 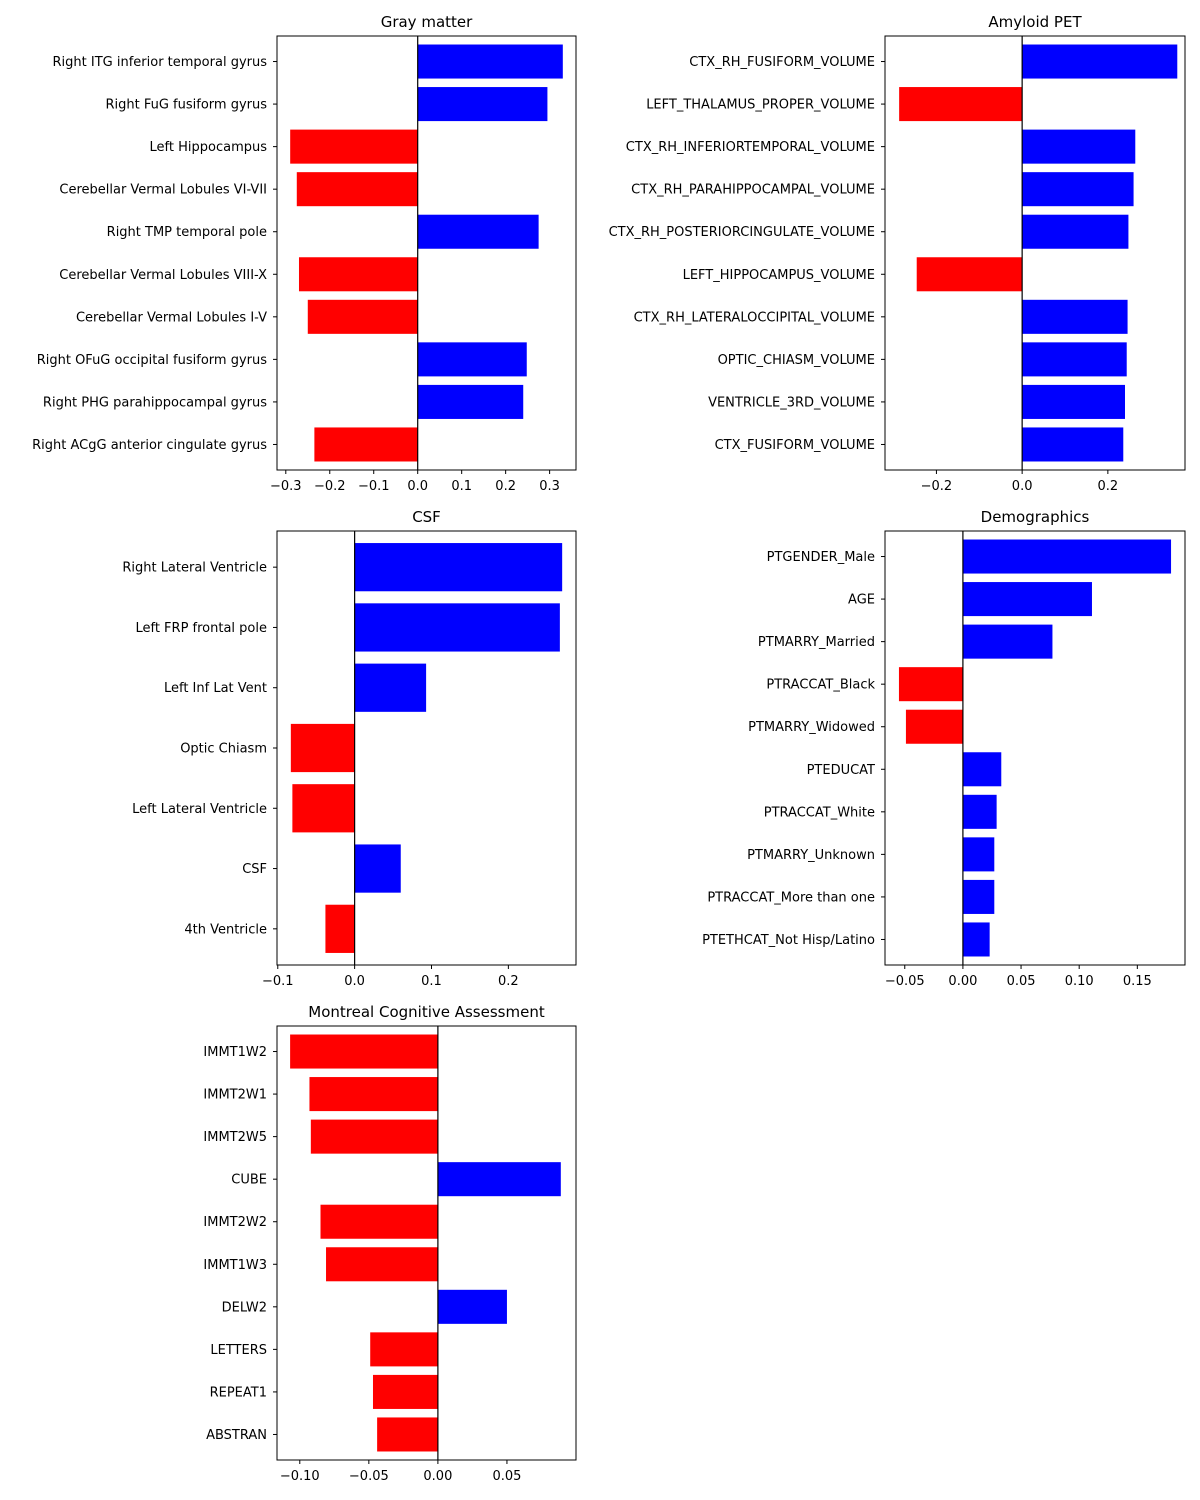 I want to click on category-label: PTMARRY_Widowed, so click(x=811, y=727).